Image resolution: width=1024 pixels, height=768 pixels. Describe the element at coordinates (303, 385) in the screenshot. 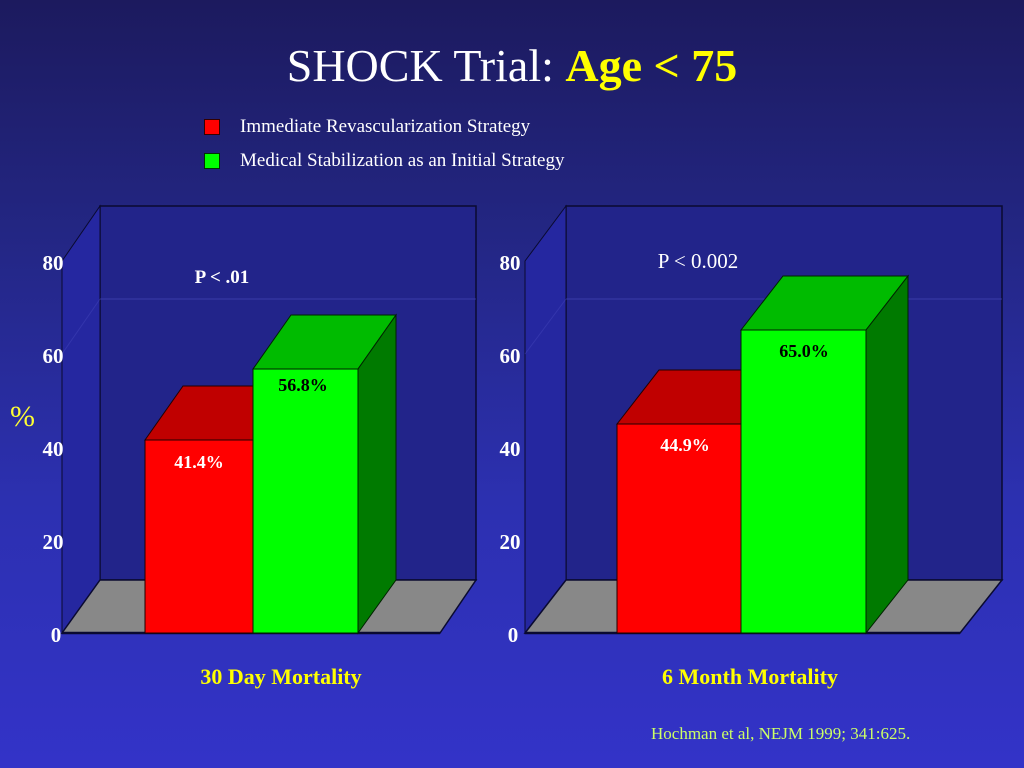

I see `bar-value-label: 56.8%` at that location.